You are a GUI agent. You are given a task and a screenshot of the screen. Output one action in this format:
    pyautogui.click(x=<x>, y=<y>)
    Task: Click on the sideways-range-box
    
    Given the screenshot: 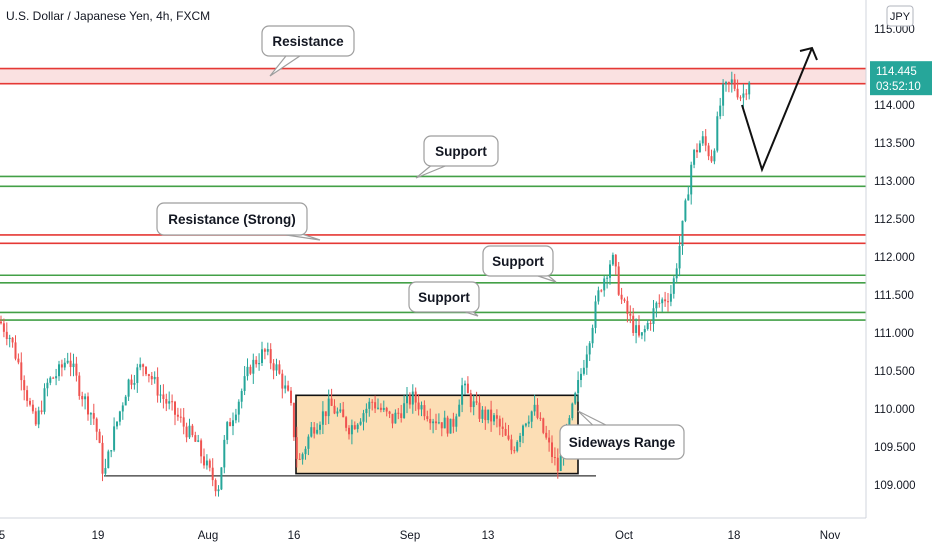 What is the action you would take?
    pyautogui.click(x=437, y=434)
    